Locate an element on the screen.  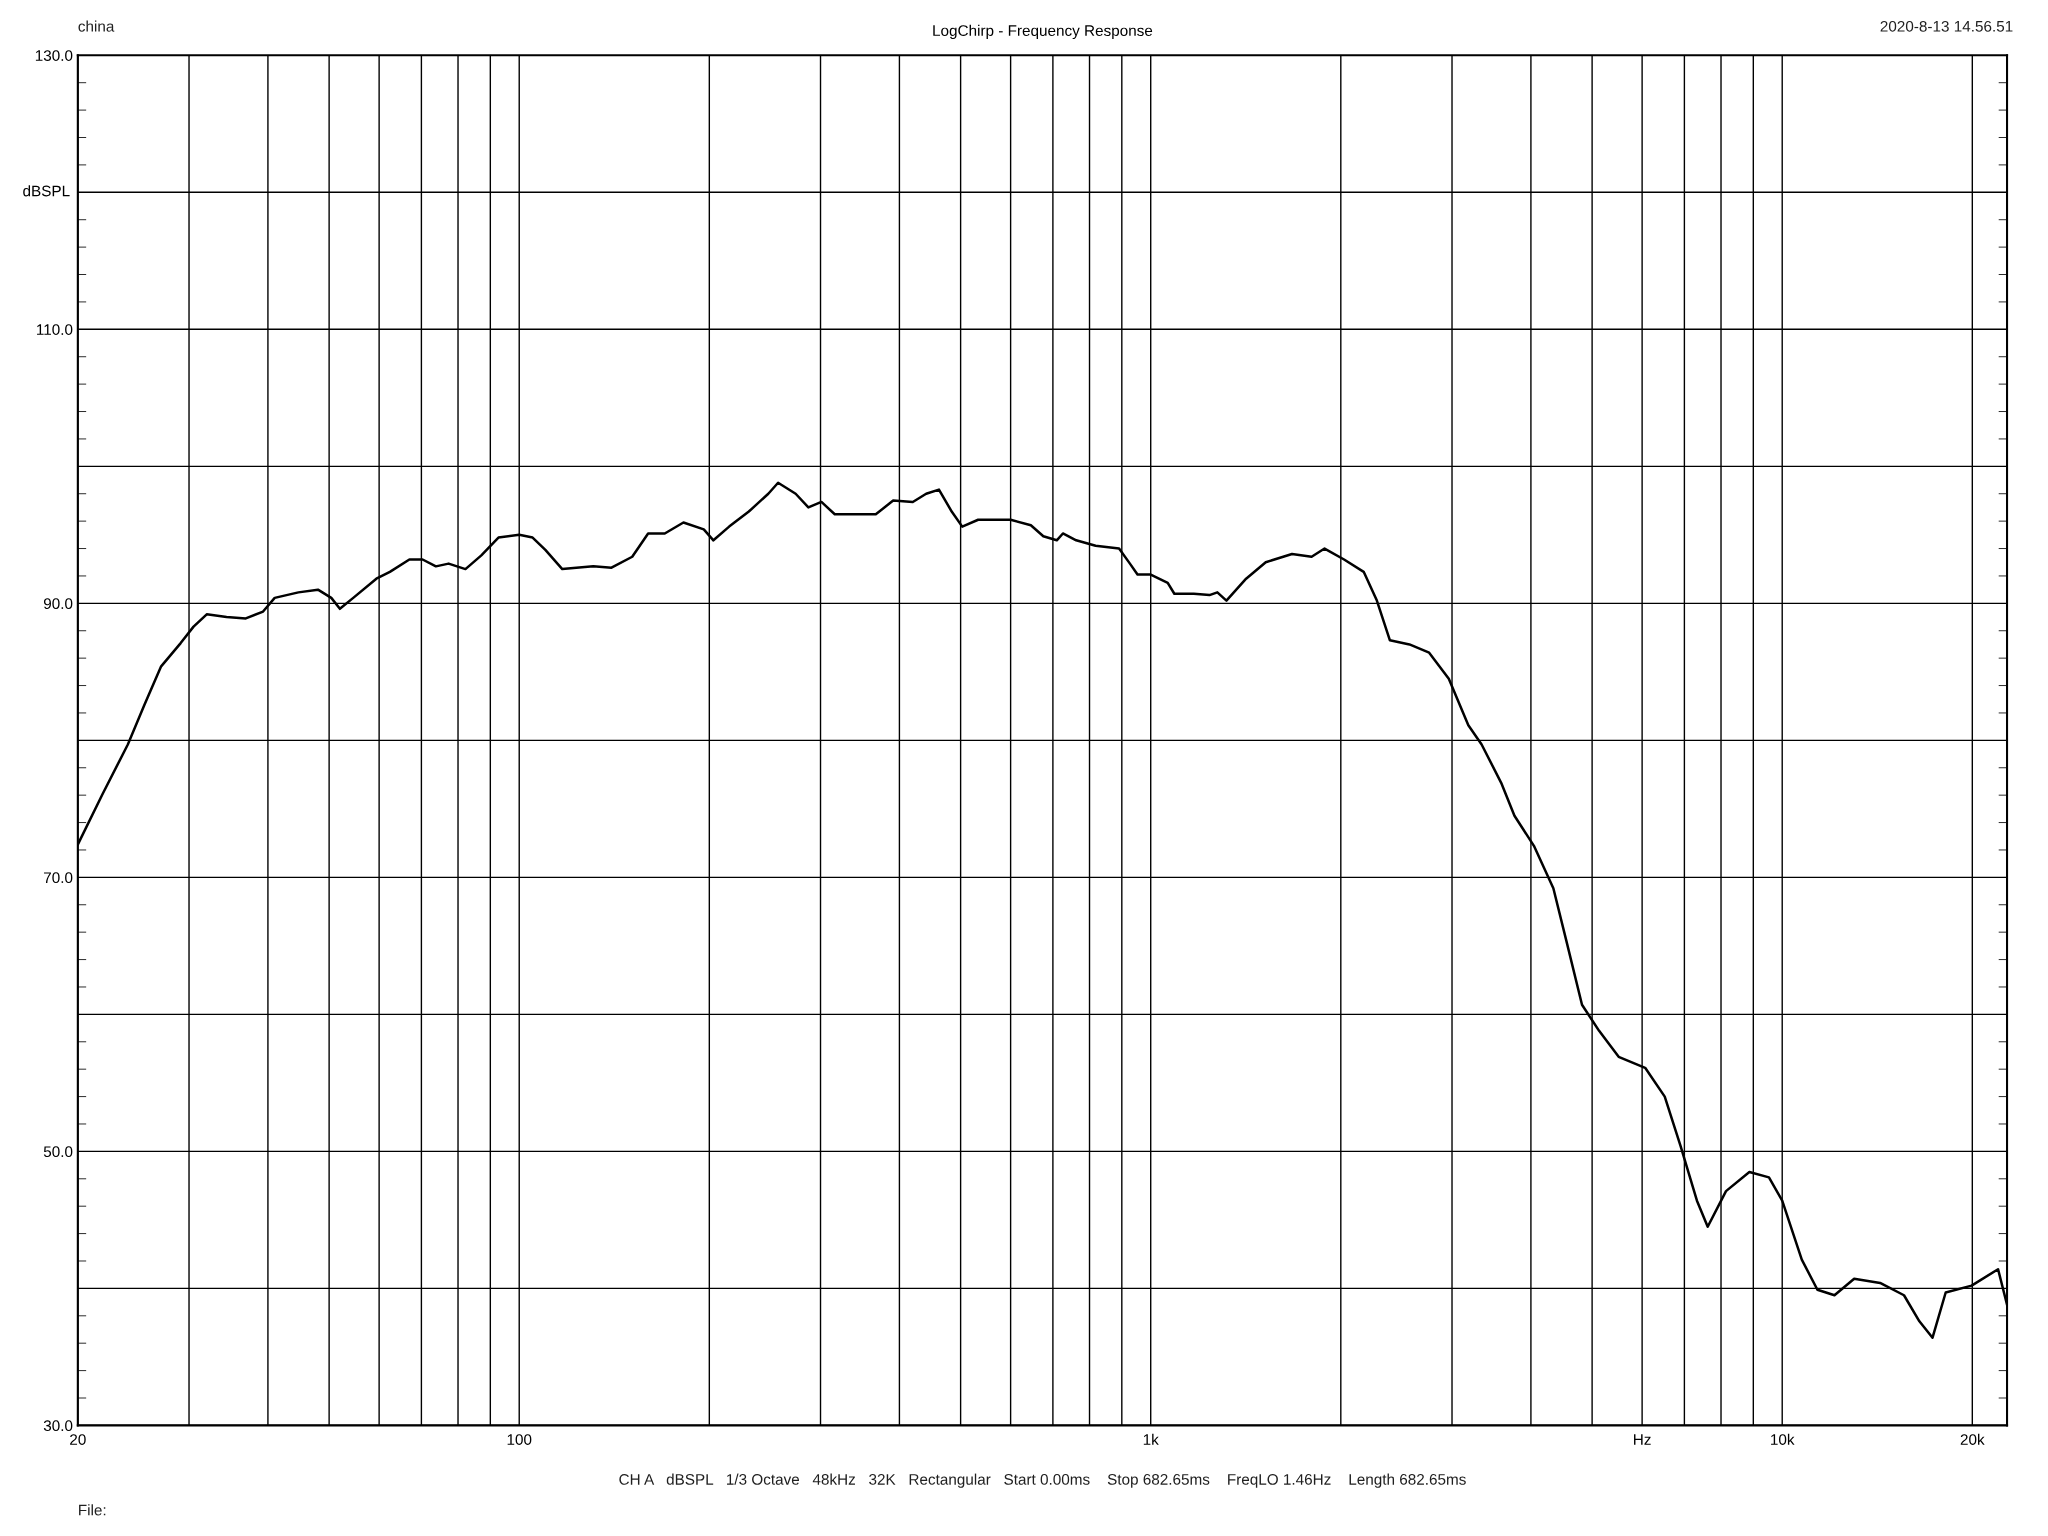
text: china is located at coordinates (96, 26).